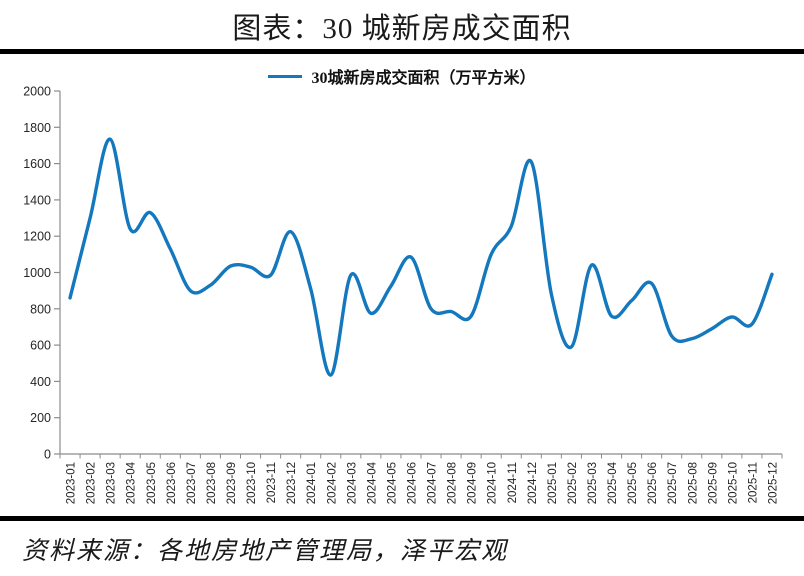 The image size is (804, 576). I want to click on x-tick-label: 2025-02, so click(573, 483).